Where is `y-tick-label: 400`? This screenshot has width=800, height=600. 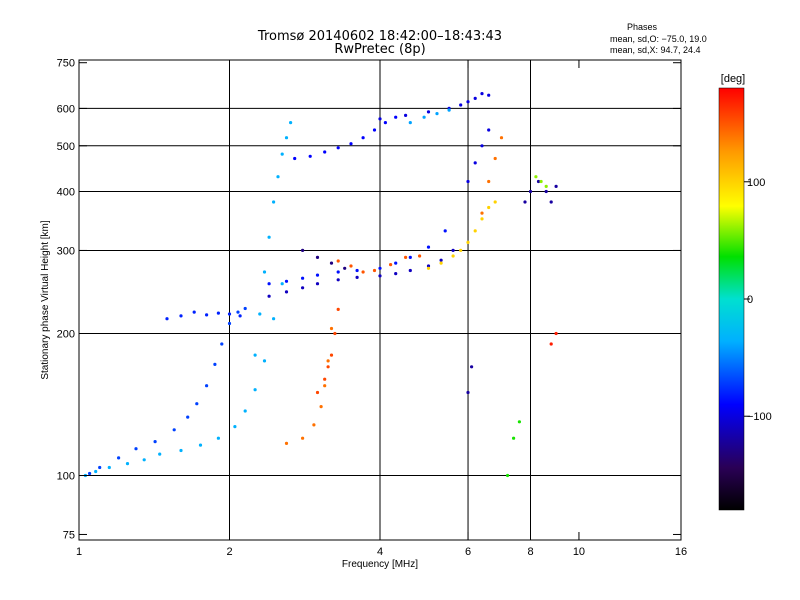
y-tick-label: 400 is located at coordinates (66, 193).